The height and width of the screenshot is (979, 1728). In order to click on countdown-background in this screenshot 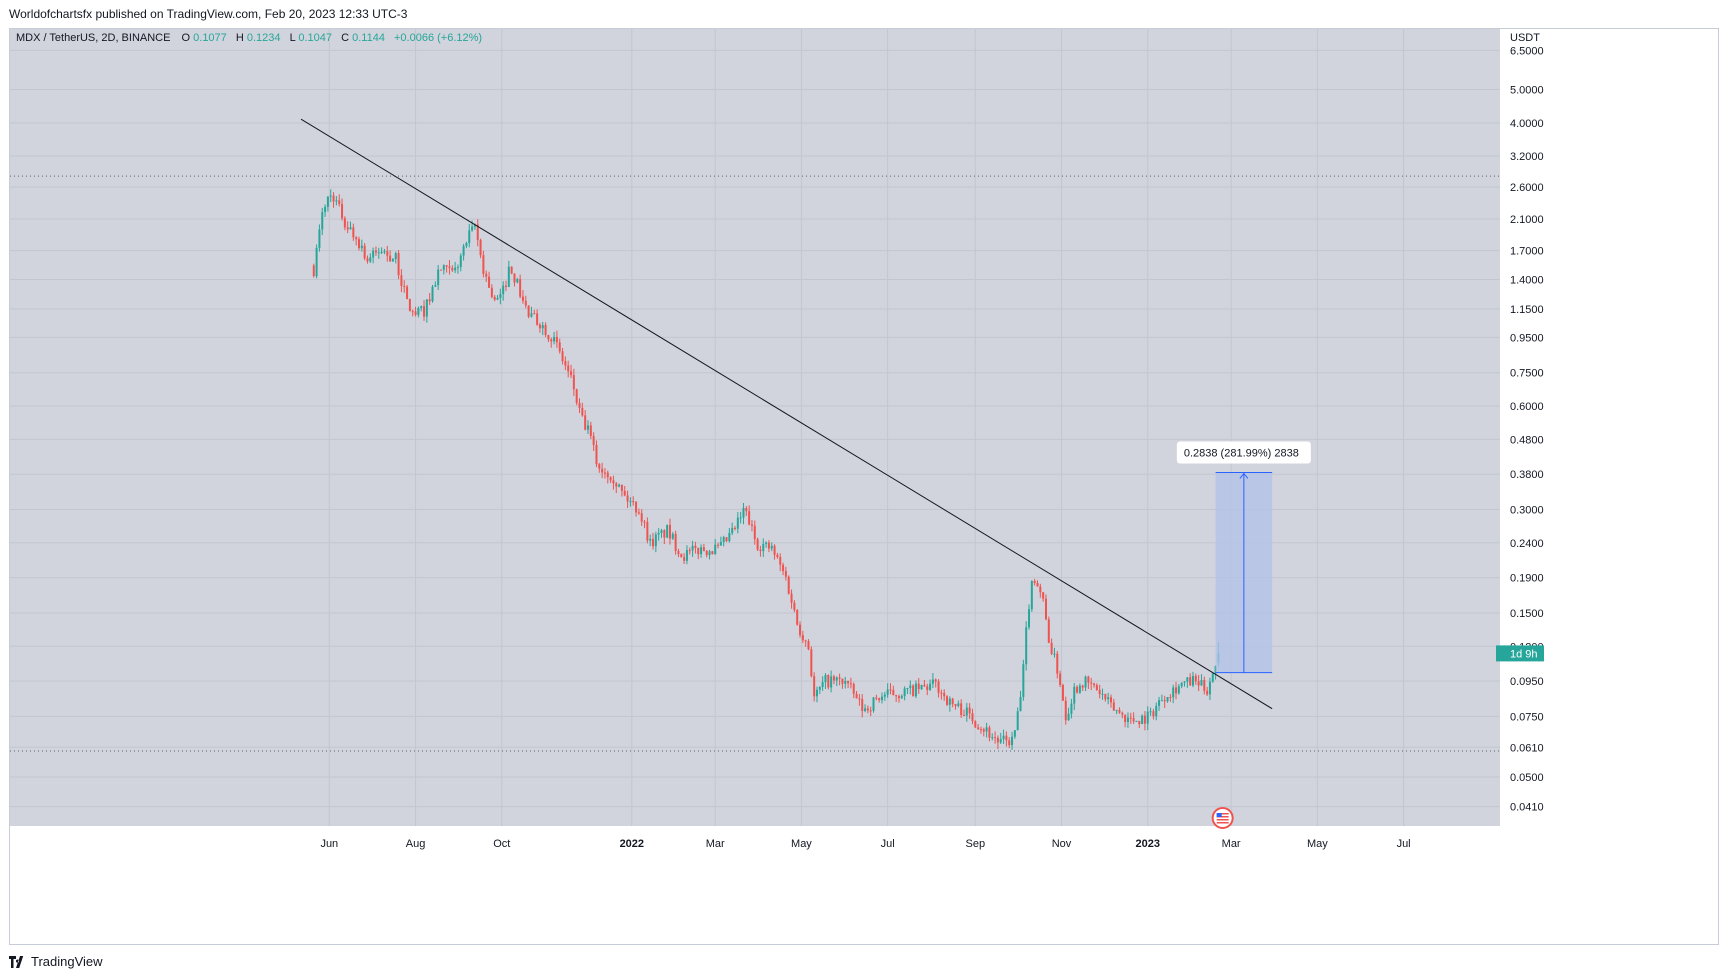, I will do `click(1520, 653)`.